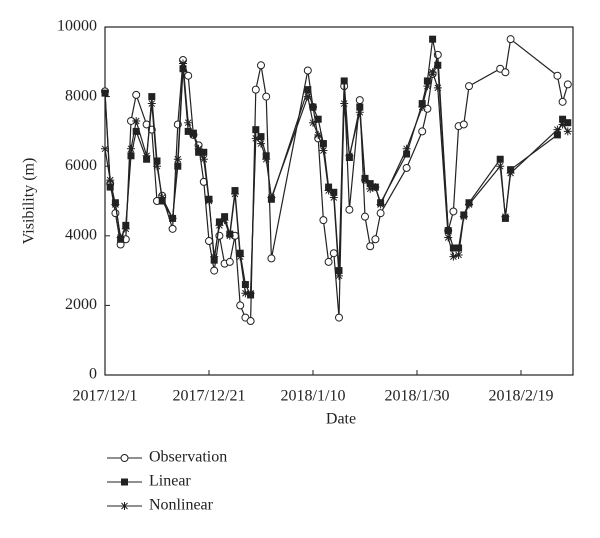 This screenshot has height=538, width=600. I want to click on y-tick-label: 6000, so click(81, 165).